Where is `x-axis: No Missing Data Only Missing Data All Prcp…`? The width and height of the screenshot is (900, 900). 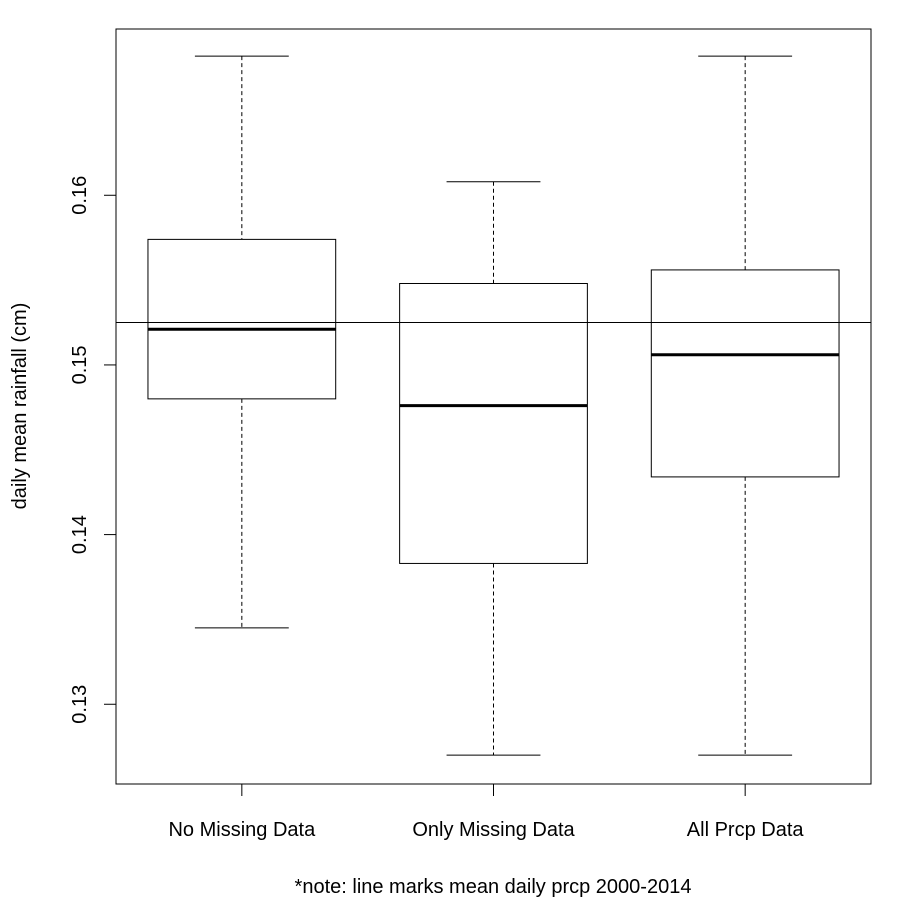
x-axis: No Missing Data Only Missing Data All Prcp… is located at coordinates (486, 812).